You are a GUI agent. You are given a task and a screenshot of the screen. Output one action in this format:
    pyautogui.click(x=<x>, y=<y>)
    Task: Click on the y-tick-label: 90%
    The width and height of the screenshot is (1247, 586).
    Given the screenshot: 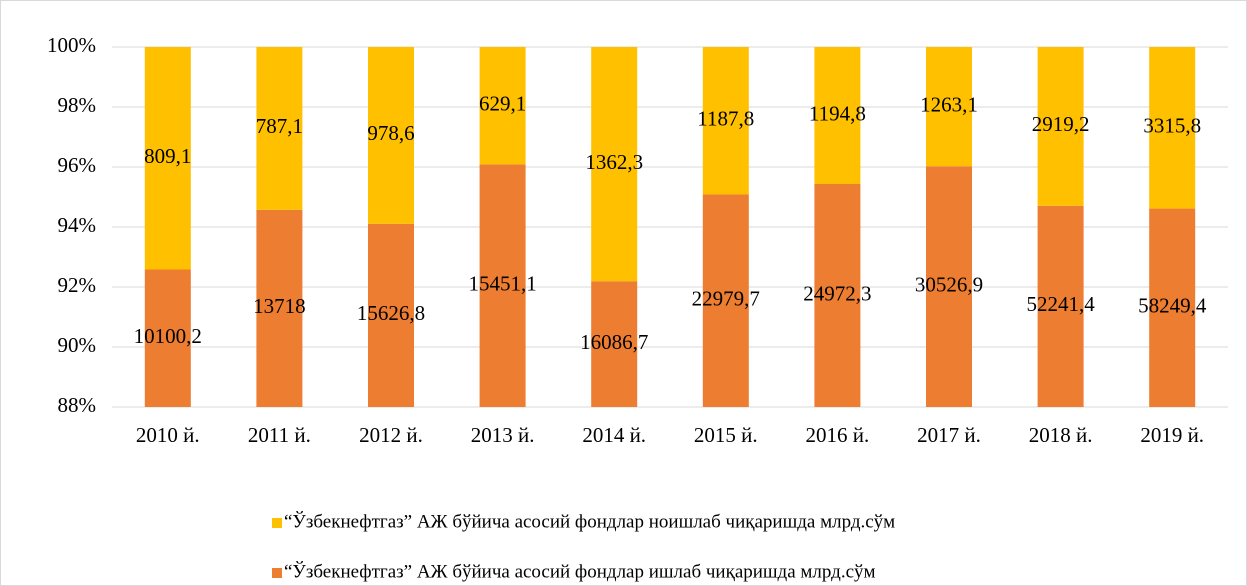 What is the action you would take?
    pyautogui.click(x=77, y=345)
    